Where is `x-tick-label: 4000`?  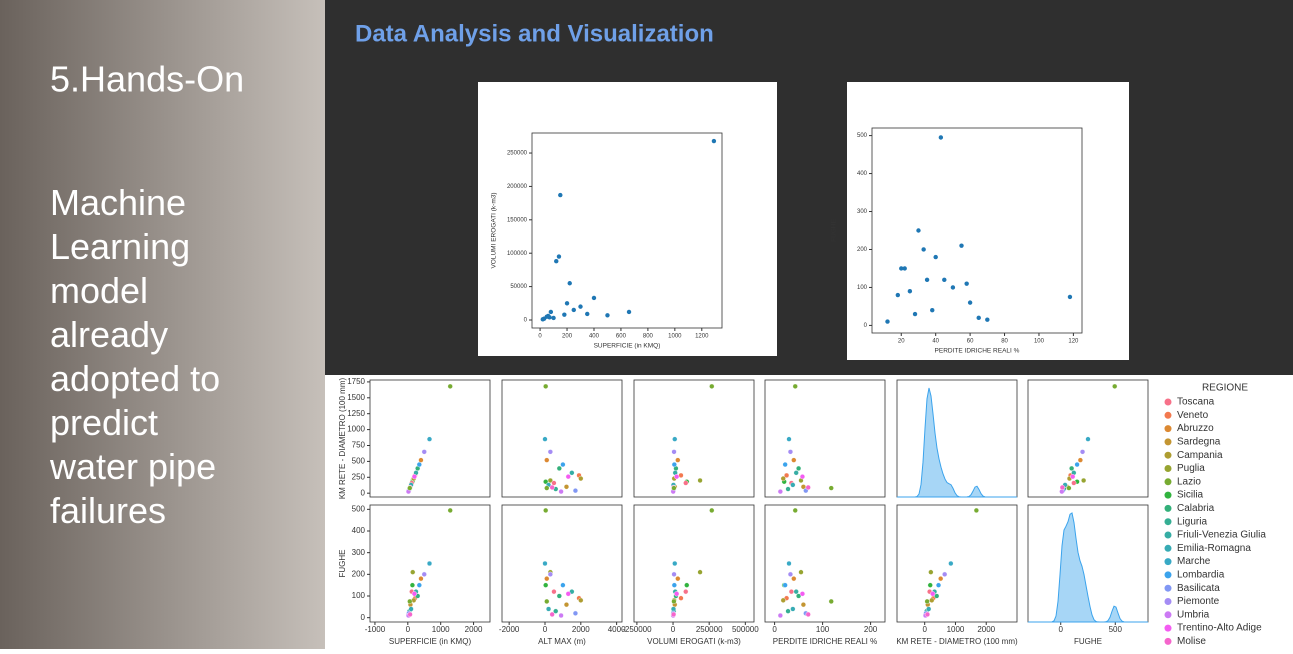 x-tick-label: 4000 is located at coordinates (617, 629).